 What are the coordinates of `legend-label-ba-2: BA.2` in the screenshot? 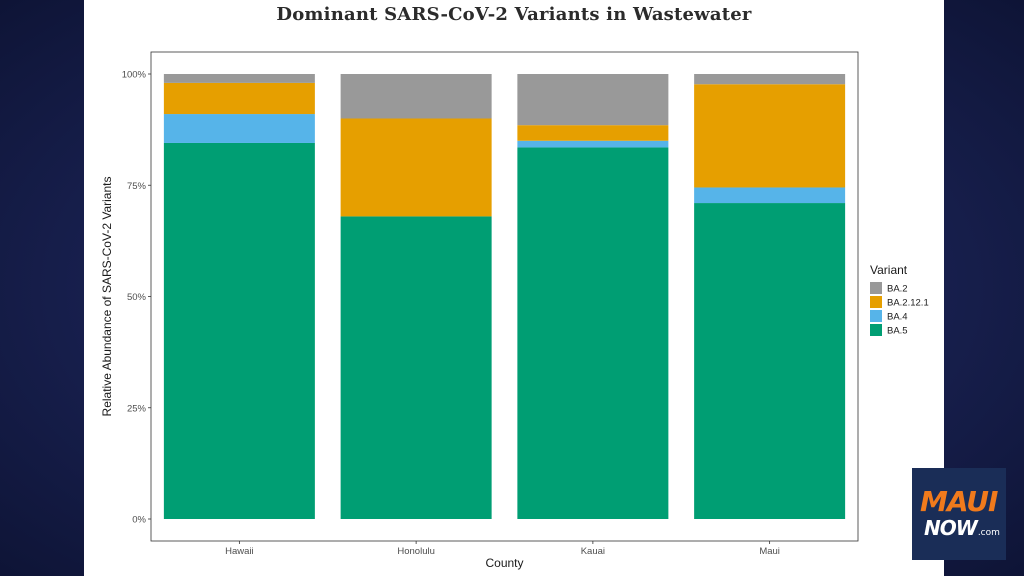 It's located at (897, 289).